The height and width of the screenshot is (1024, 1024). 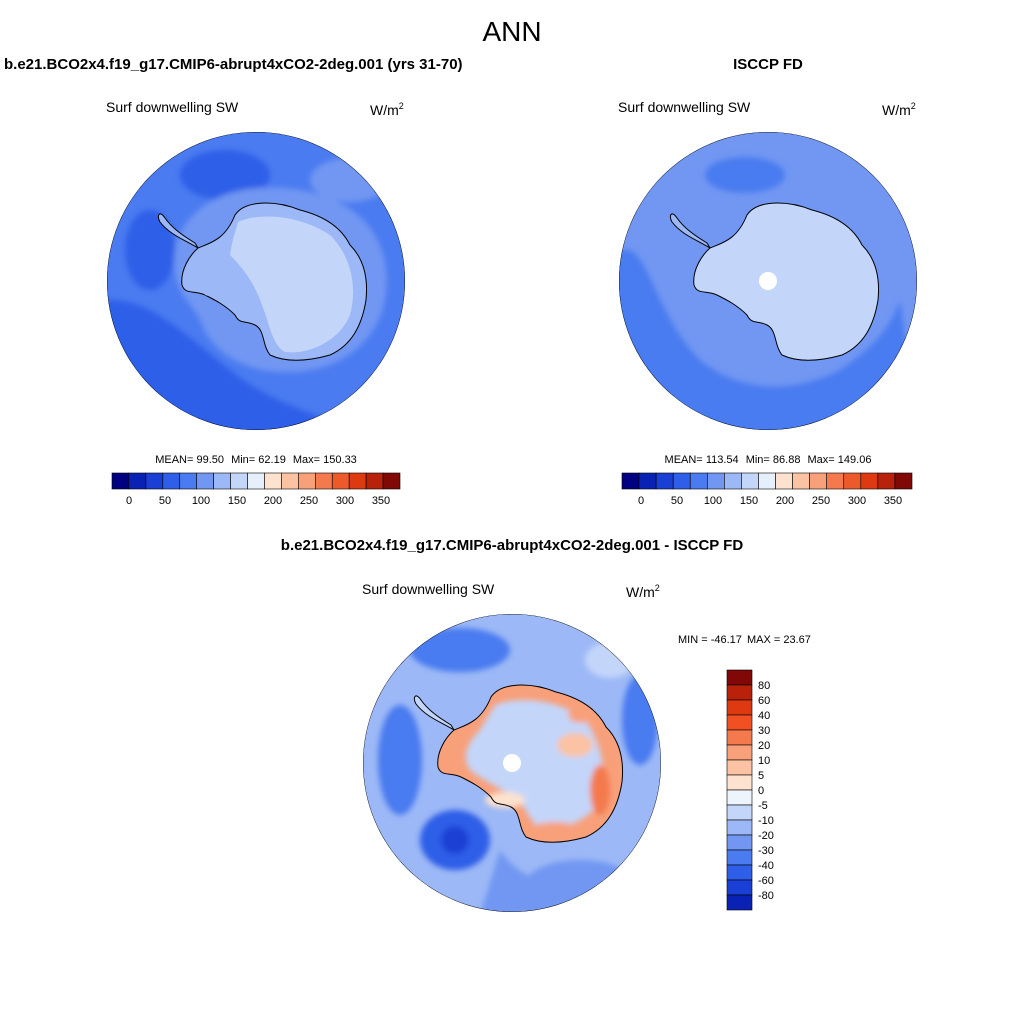 I want to click on panel-obs-map, so click(x=768, y=281).